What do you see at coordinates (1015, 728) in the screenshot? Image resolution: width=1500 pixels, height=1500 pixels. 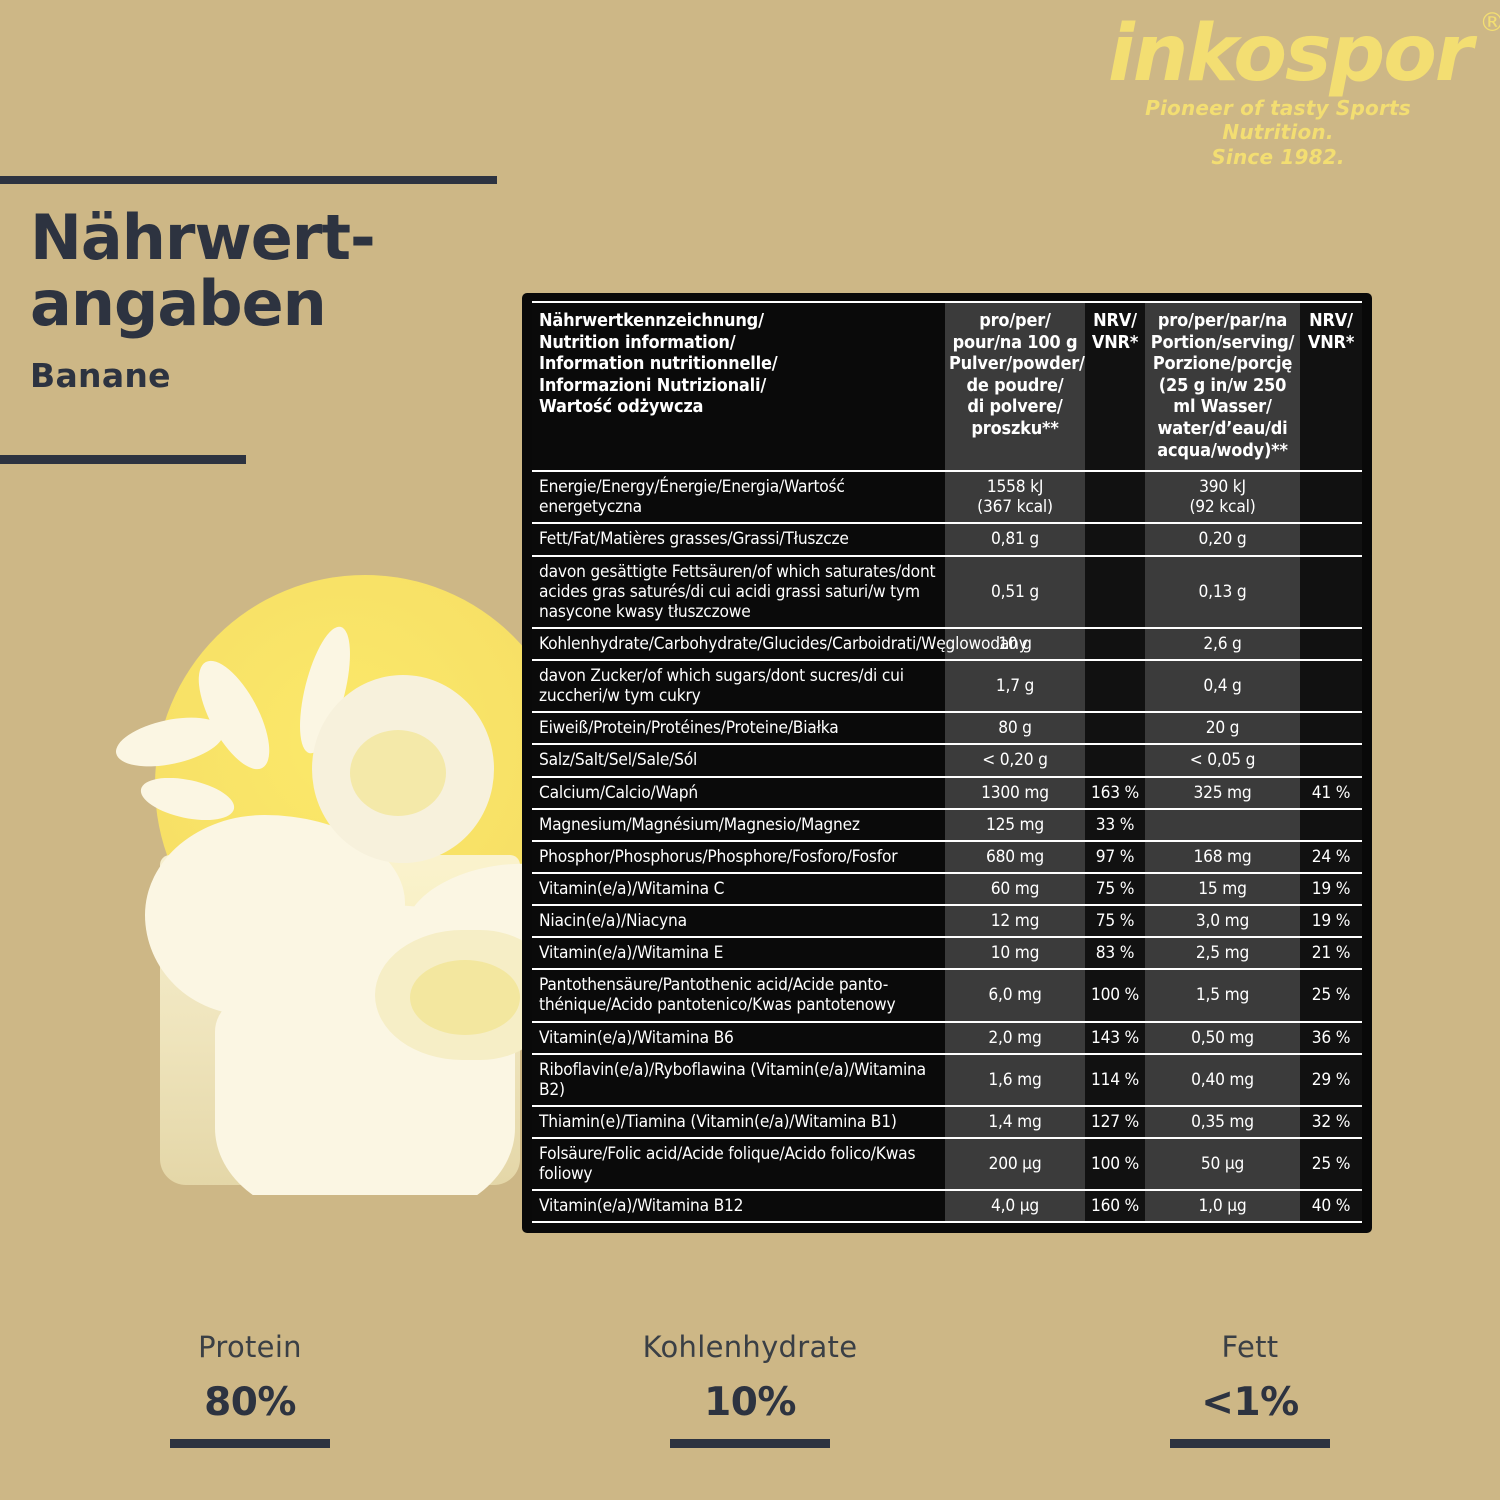 I see `cell-per-100g: 80 g` at bounding box center [1015, 728].